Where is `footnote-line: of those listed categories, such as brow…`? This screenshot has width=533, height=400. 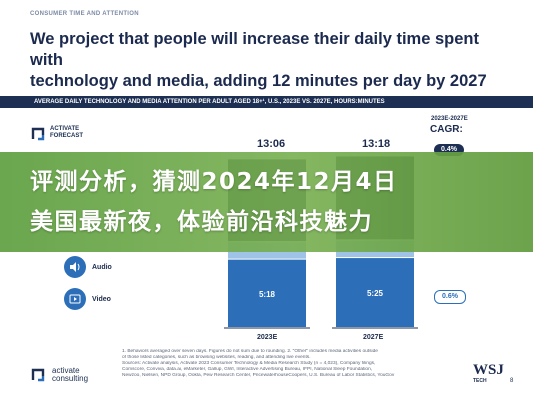
footnote-line: of those listed categories, such as brow… is located at coordinates (216, 357).